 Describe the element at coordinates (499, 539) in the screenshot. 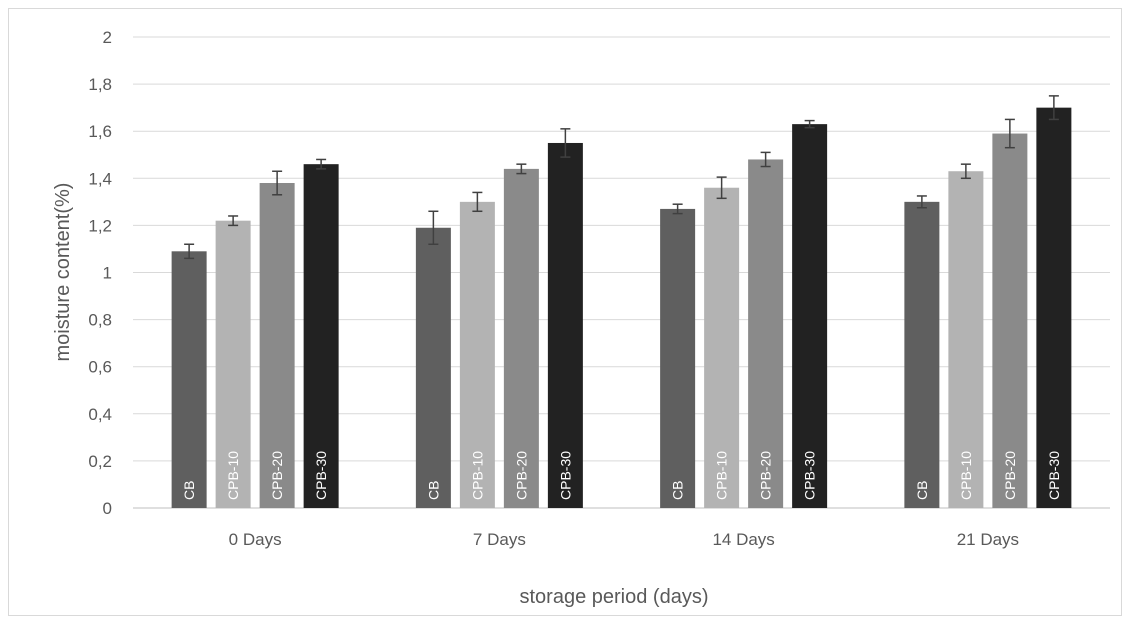

I see `x-tick-label: 7 Days` at that location.